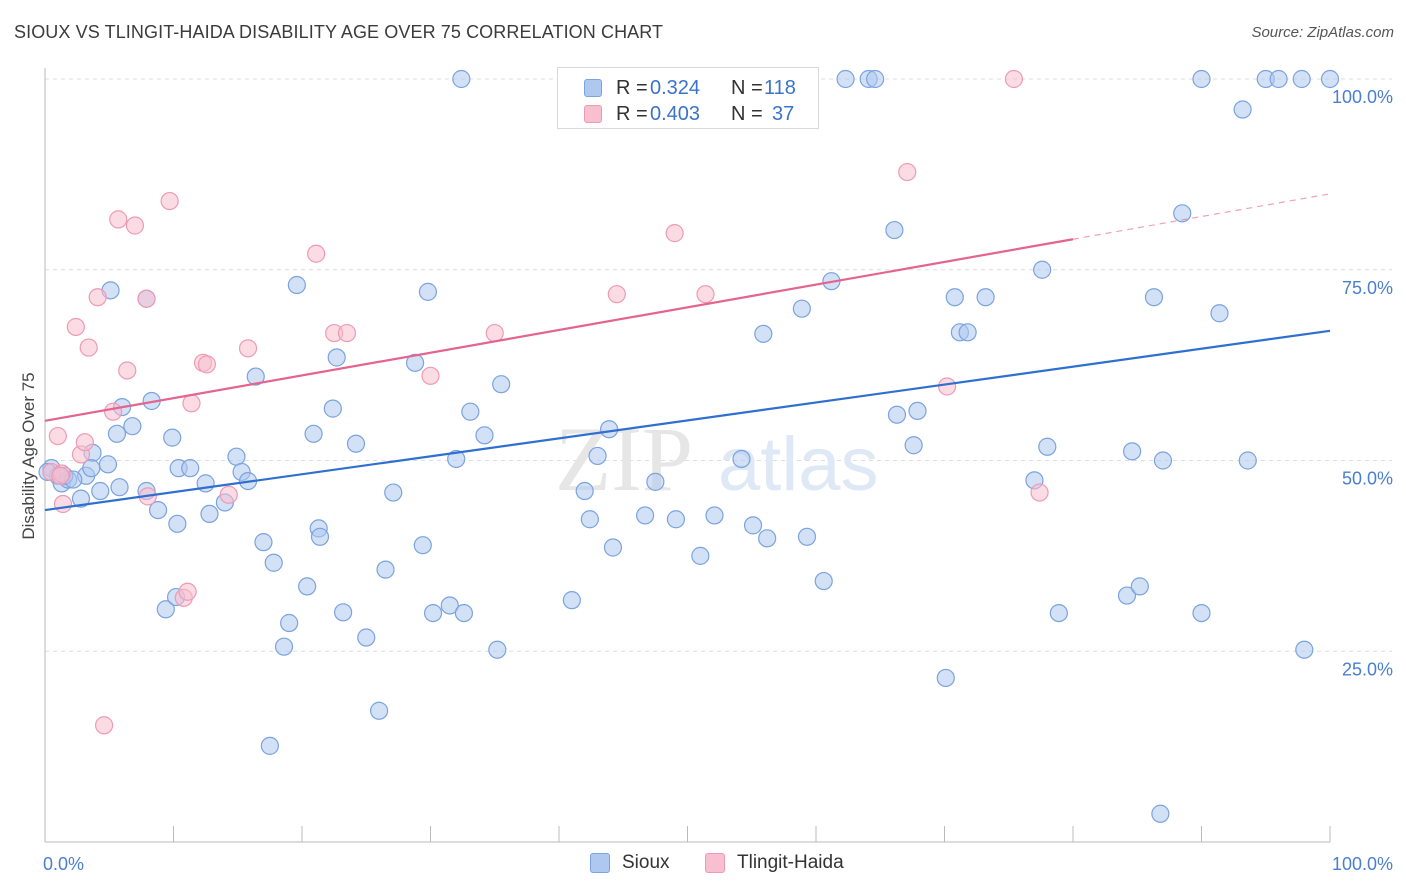  Describe the element at coordinates (717, 459) in the screenshot. I see `watermark: ZIP atlas` at that location.